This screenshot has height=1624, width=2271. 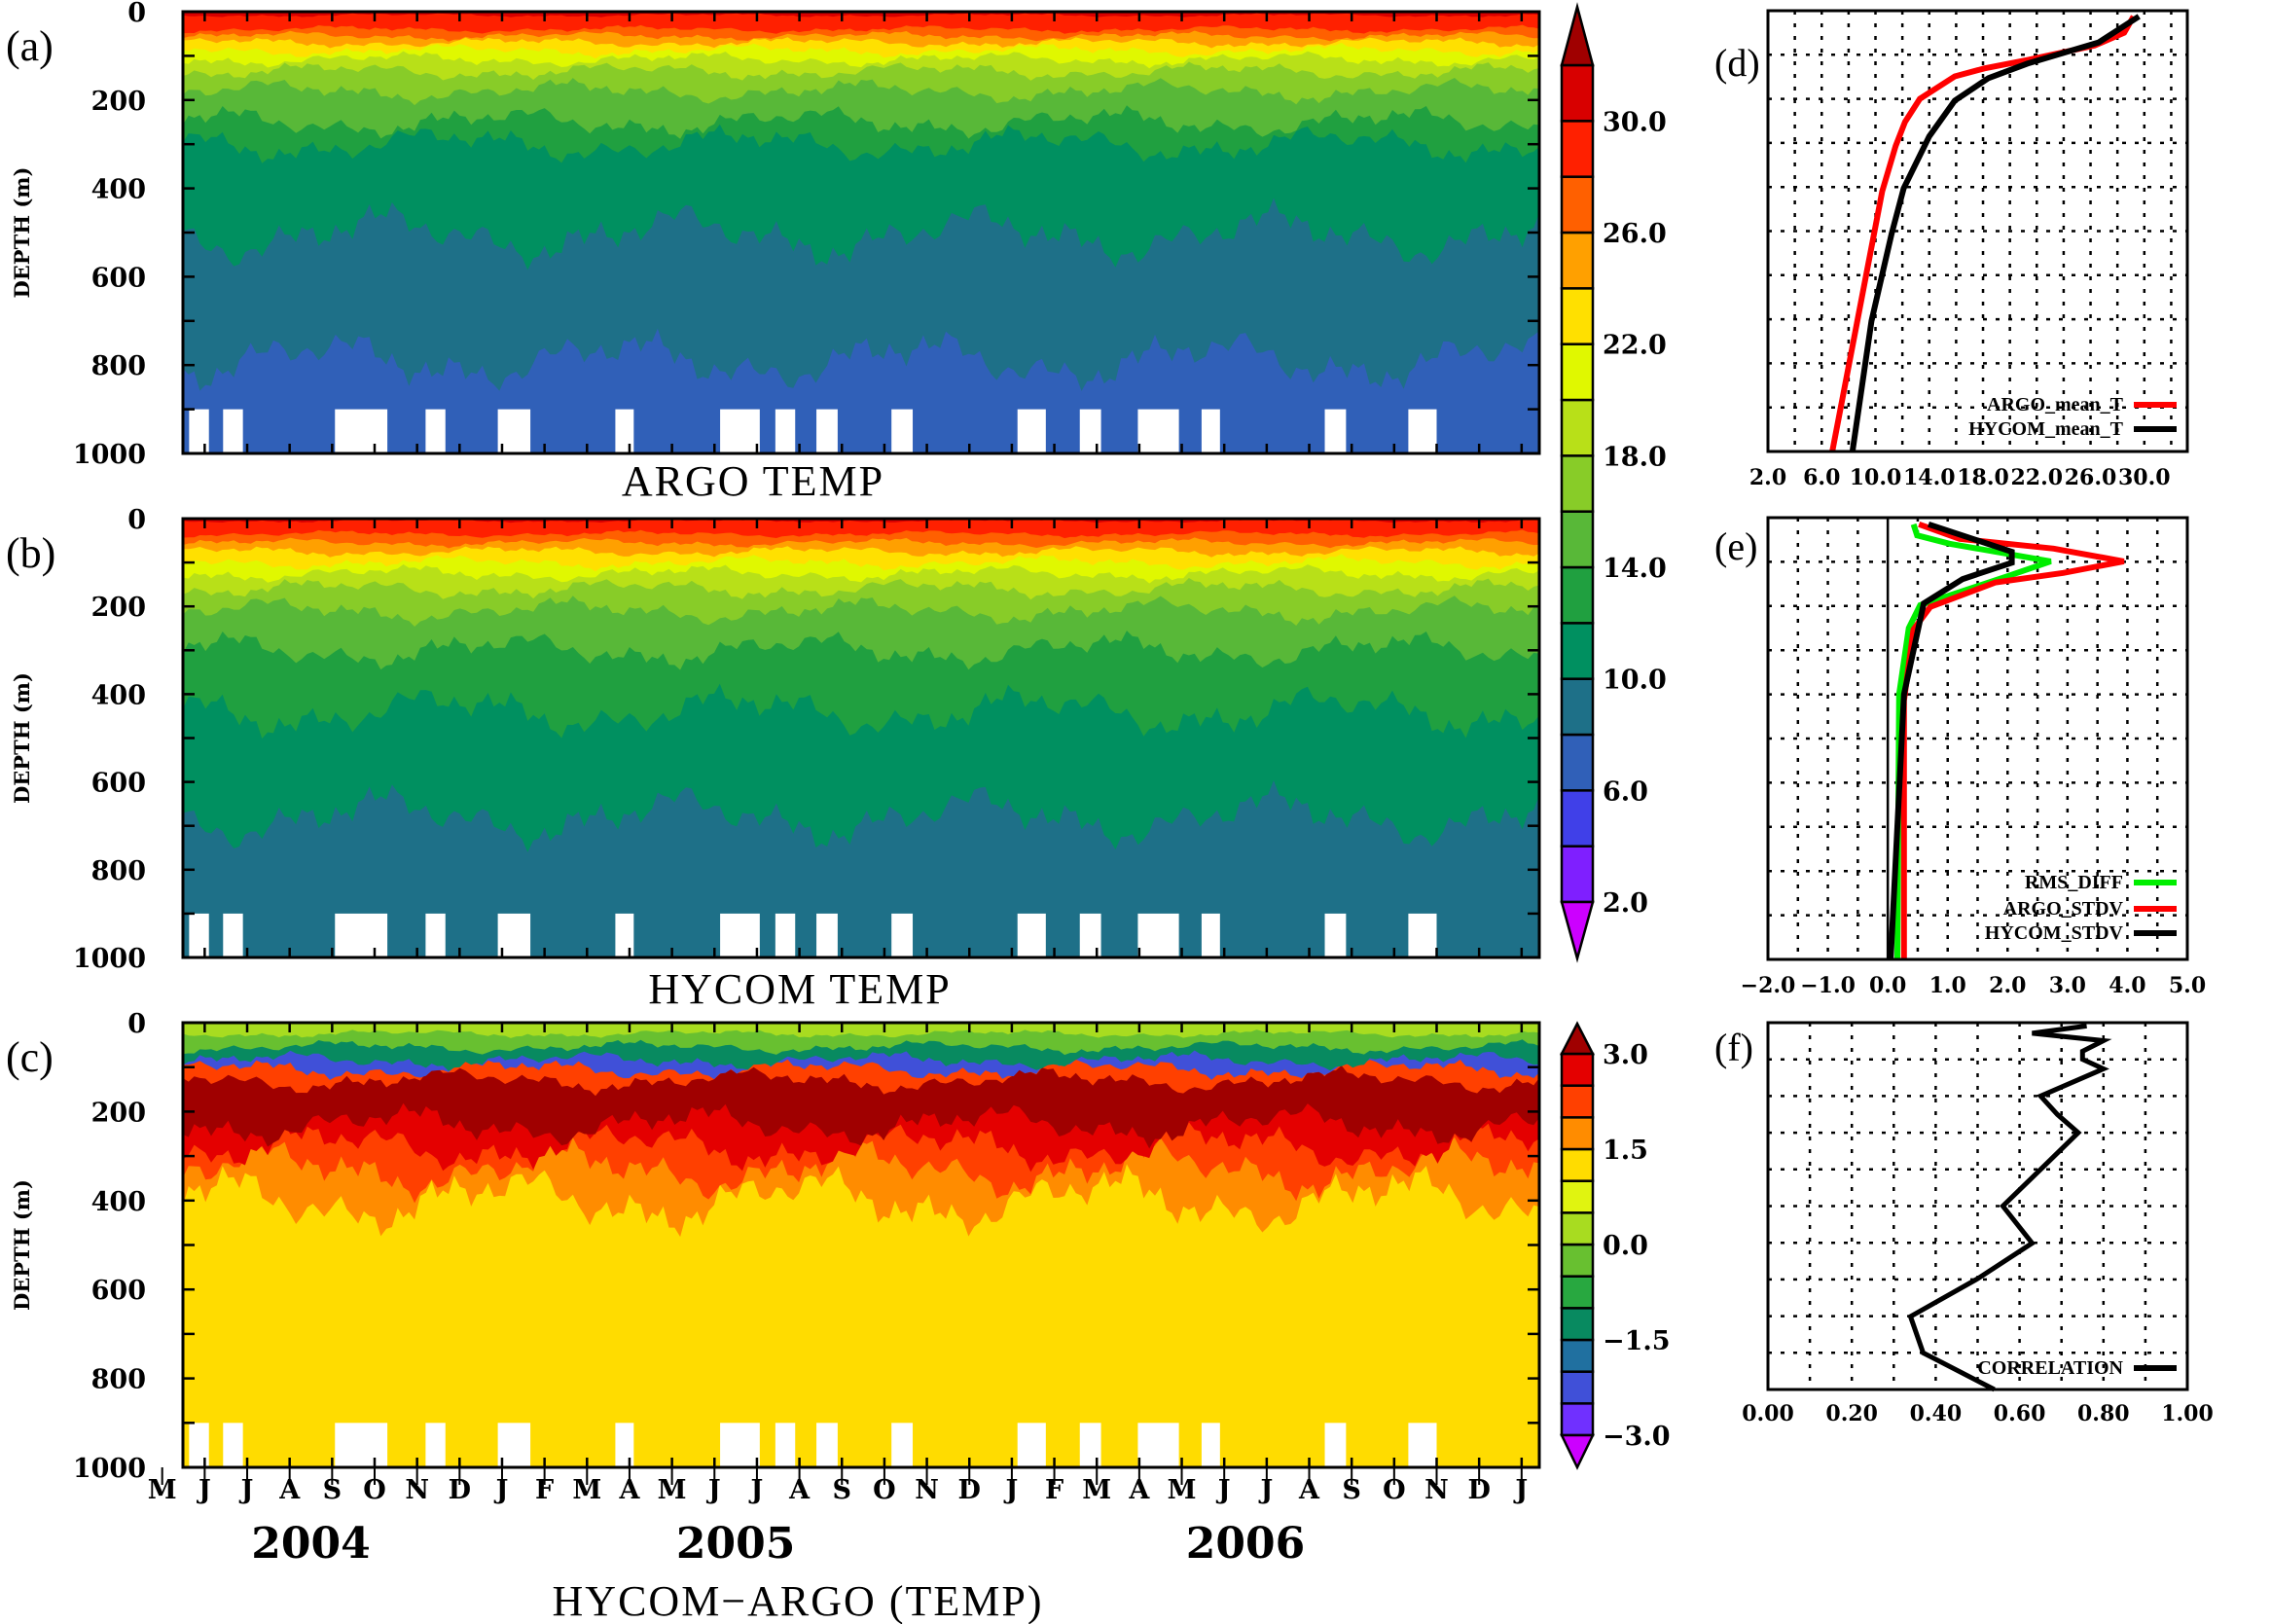 What do you see at coordinates (1936, 1413) in the screenshot?
I see `x-tick-label: 0.40` at bounding box center [1936, 1413].